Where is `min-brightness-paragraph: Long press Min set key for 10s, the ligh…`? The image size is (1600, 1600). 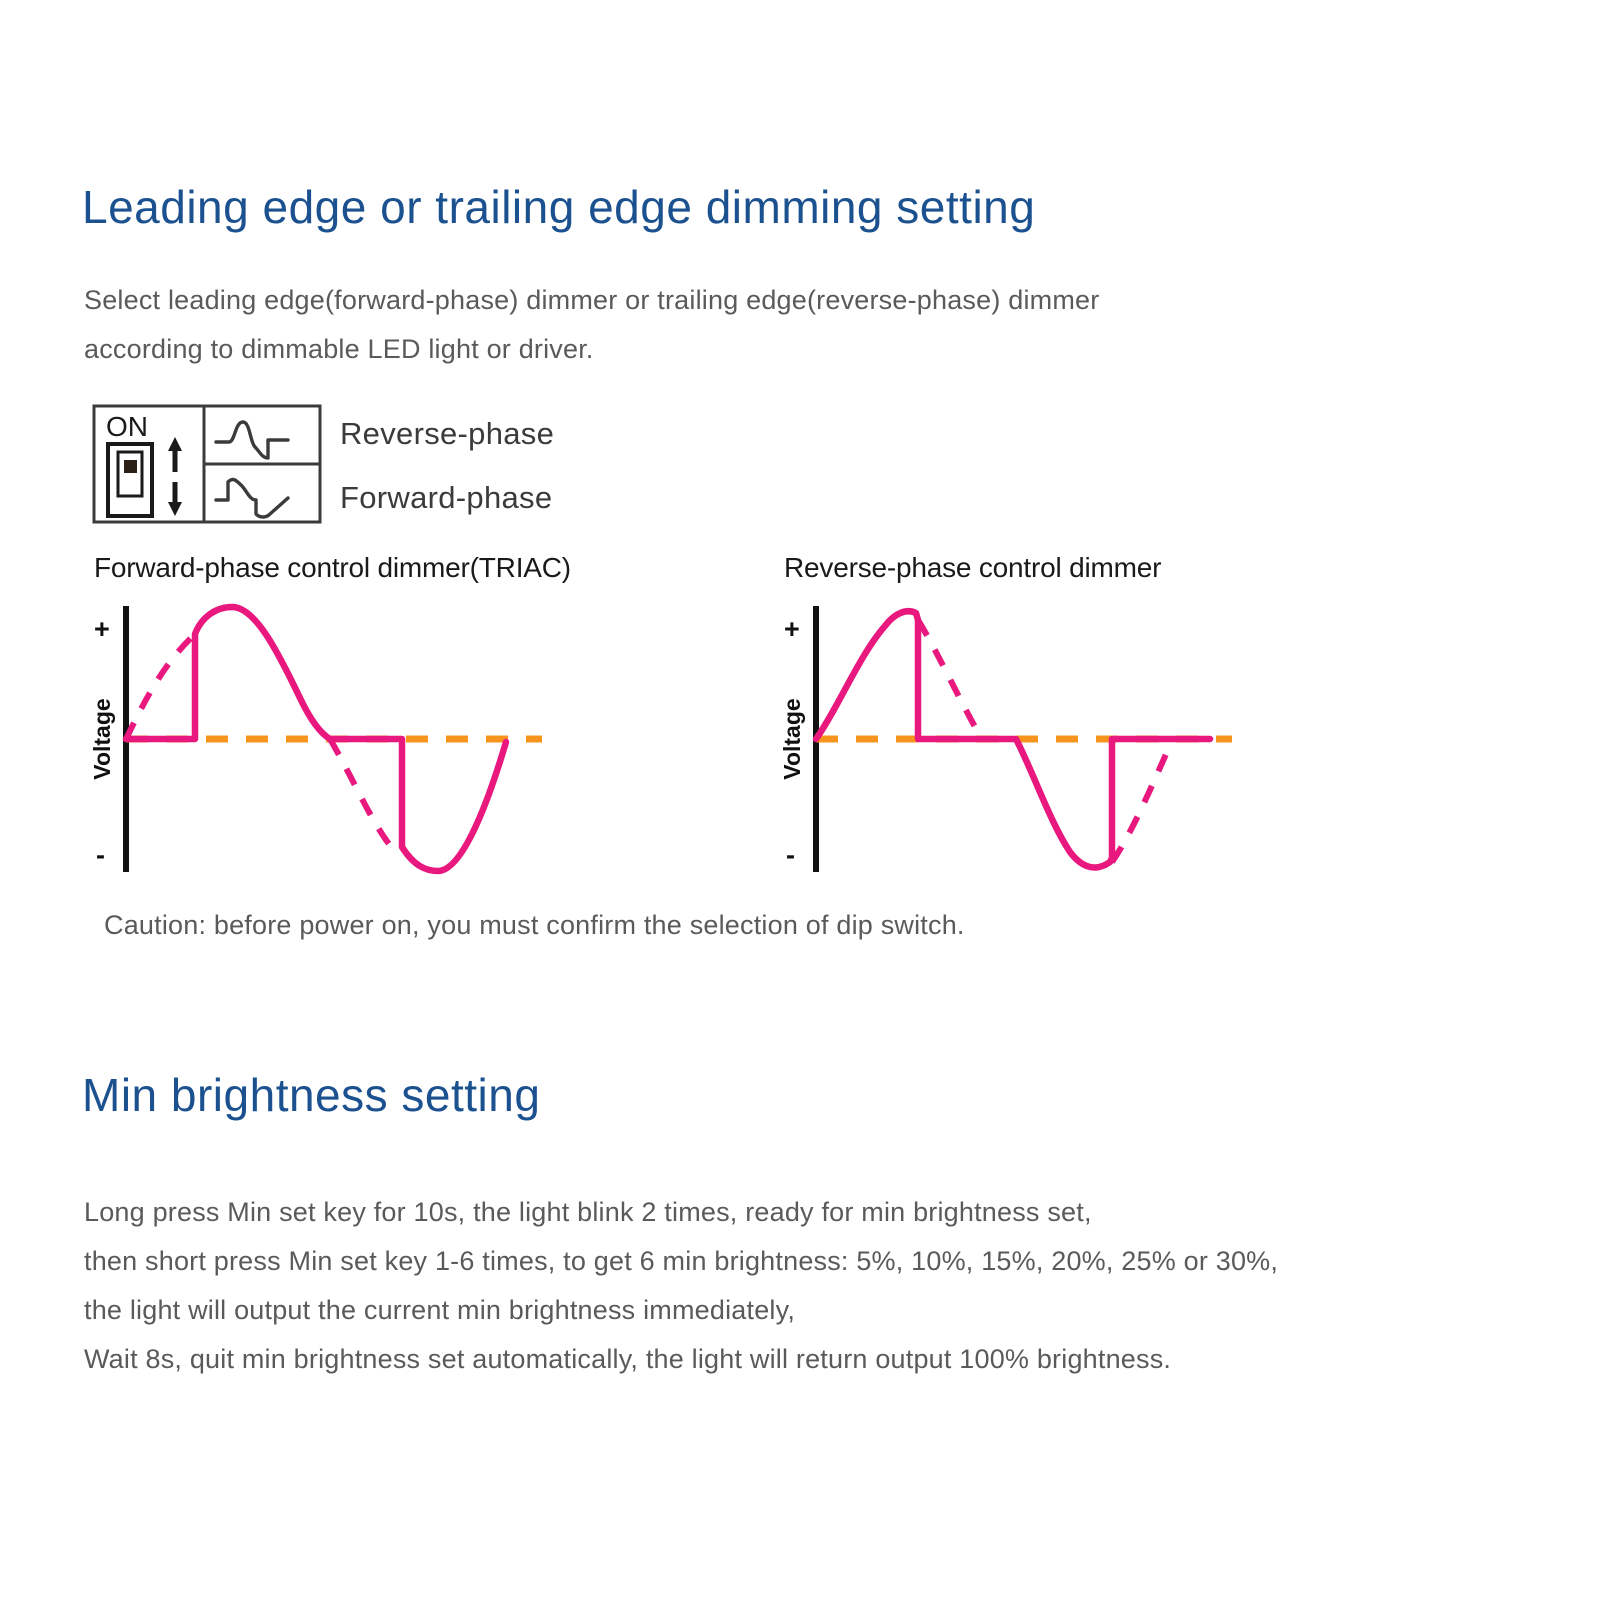
min-brightness-paragraph: Long press Min set key for 10s, the ligh… is located at coordinates (681, 1285).